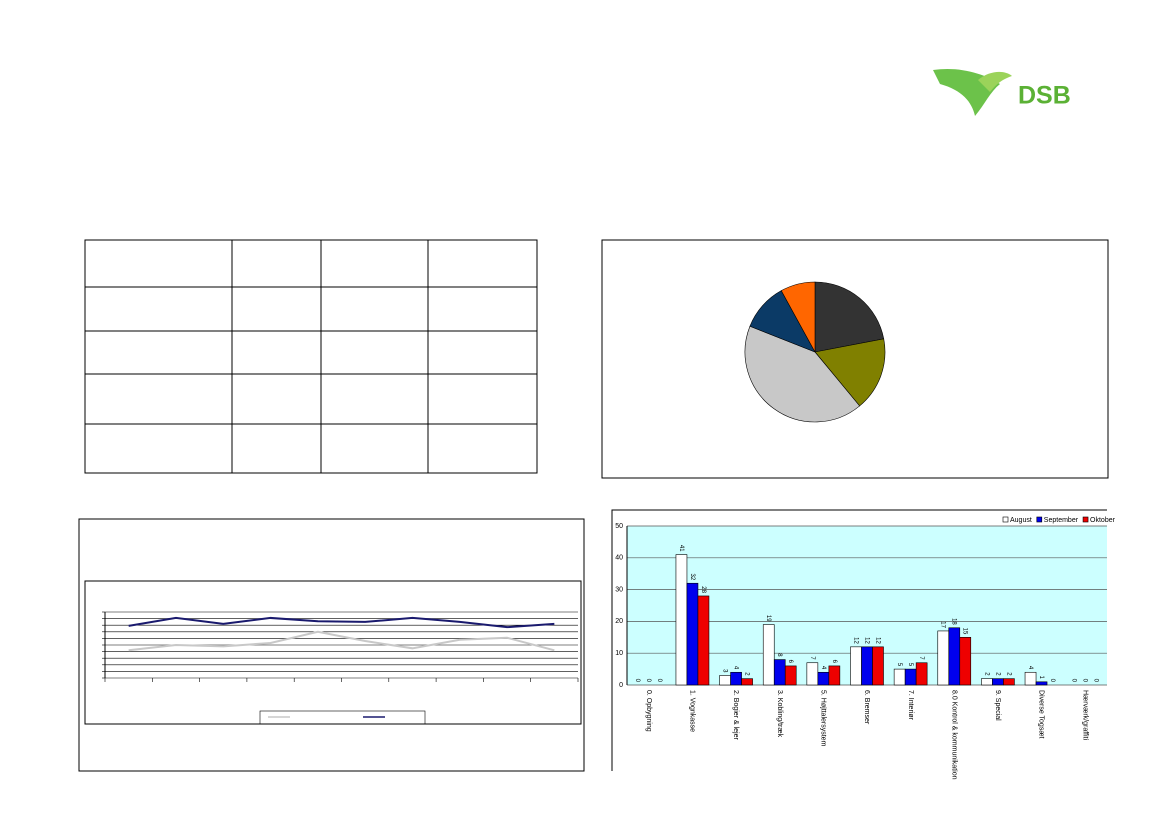  What do you see at coordinates (619, 558) in the screenshot?
I see `y-tick-label: 40` at bounding box center [619, 558].